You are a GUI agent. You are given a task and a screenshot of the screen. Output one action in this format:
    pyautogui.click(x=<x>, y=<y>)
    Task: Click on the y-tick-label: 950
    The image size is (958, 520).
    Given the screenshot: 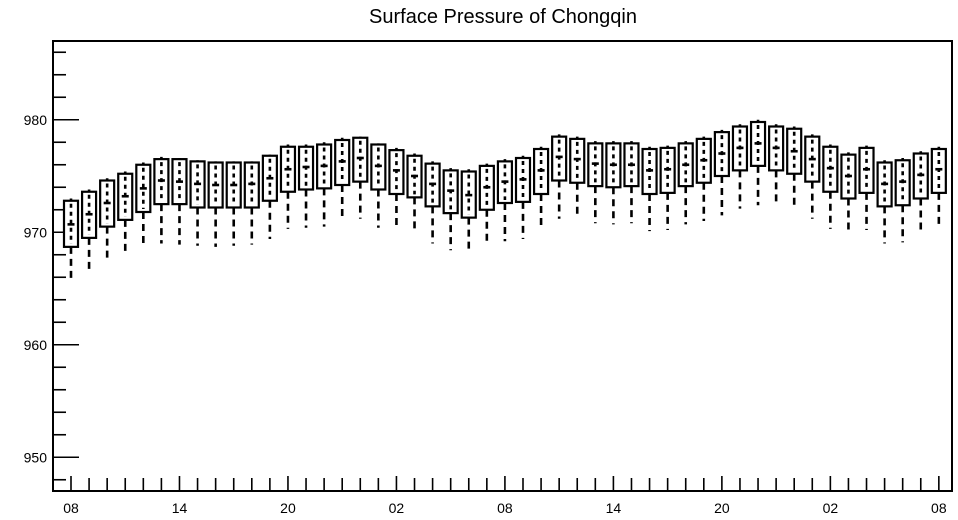 What is the action you would take?
    pyautogui.click(x=36, y=457)
    